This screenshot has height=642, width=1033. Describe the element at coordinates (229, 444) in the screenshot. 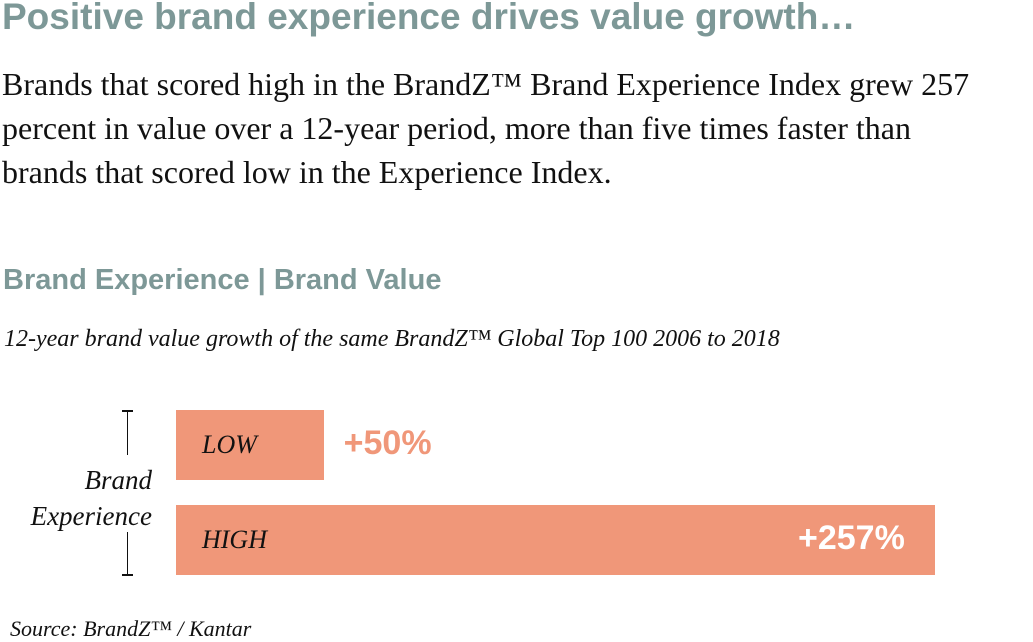

I see `category-label: LOW` at that location.